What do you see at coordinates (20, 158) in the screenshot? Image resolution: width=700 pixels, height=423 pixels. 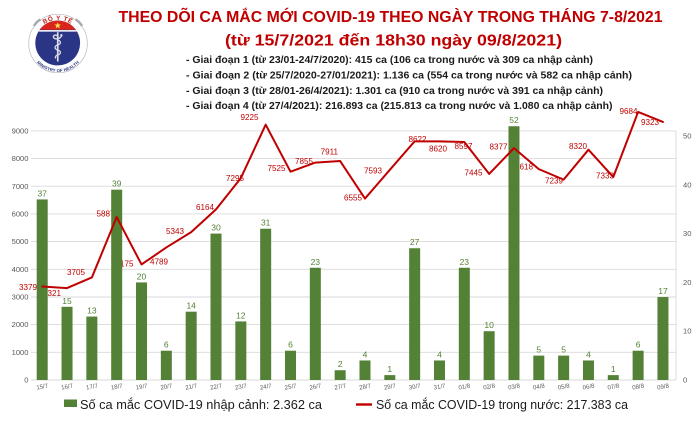 I see `svg-text: 8000` at bounding box center [20, 158].